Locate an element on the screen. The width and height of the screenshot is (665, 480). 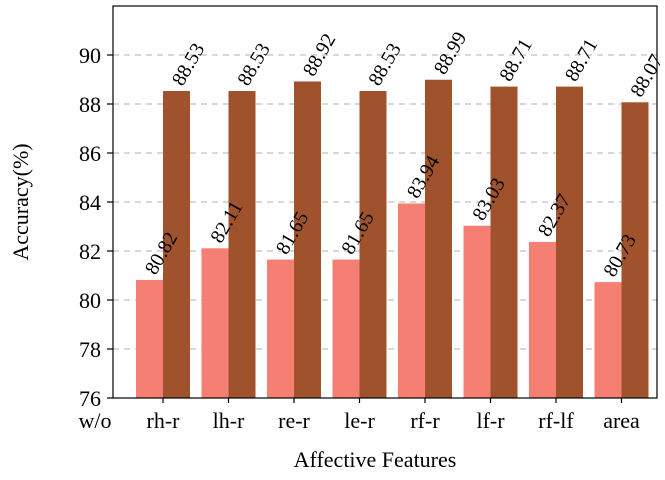
x-tick-label: le-r is located at coordinates (359, 420).